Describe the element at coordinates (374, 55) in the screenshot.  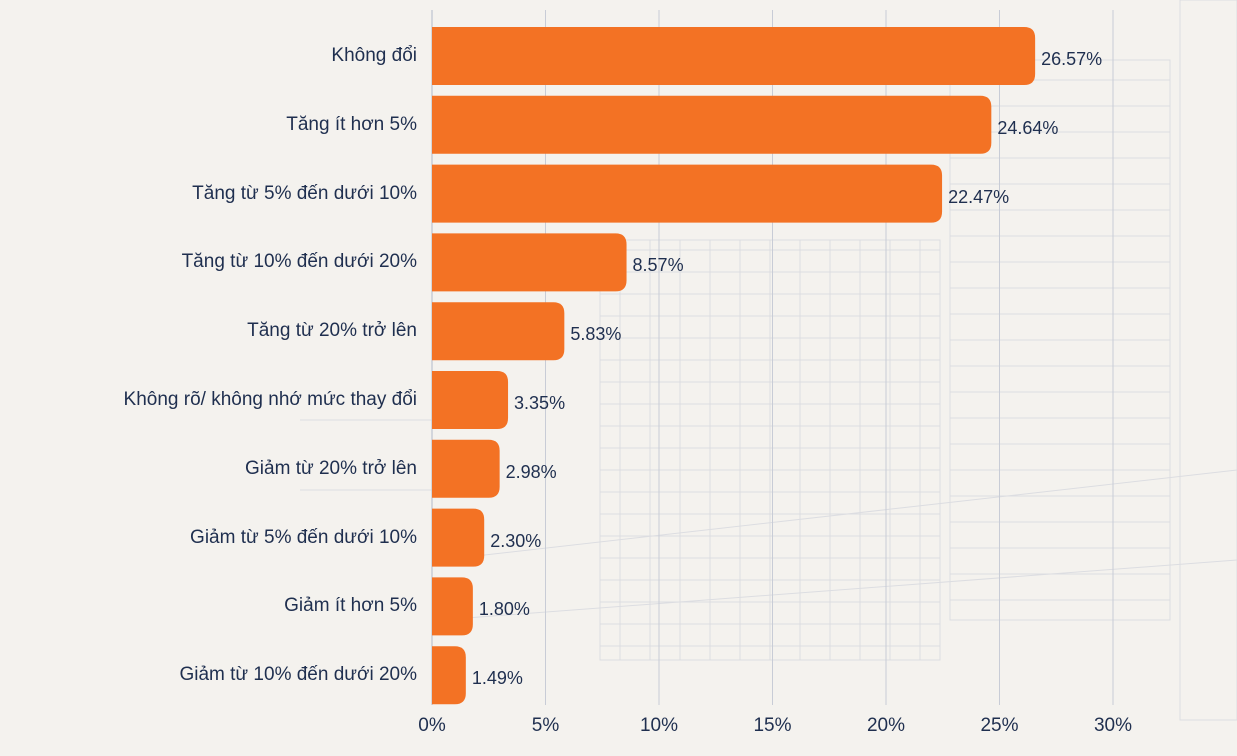
I see `category-label: Không đổi` at that location.